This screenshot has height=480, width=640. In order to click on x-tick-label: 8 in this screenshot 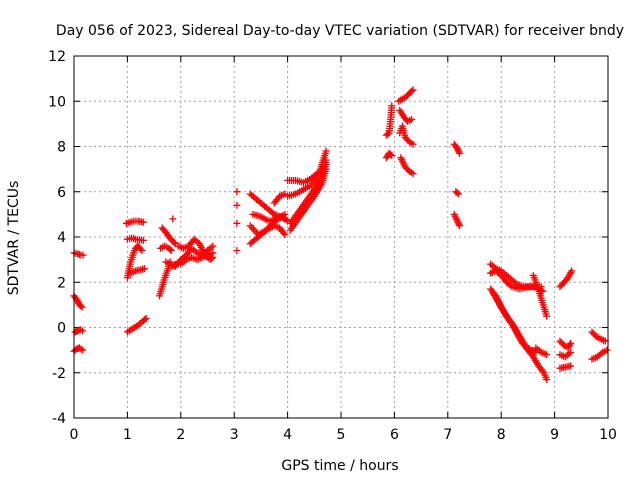, I will do `click(501, 435)`.